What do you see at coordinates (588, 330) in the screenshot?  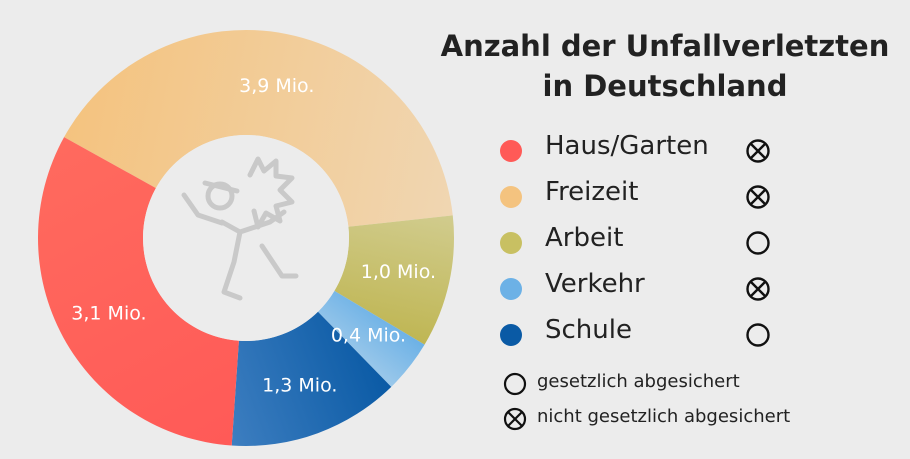 I see `legend-label: Schule` at bounding box center [588, 330].